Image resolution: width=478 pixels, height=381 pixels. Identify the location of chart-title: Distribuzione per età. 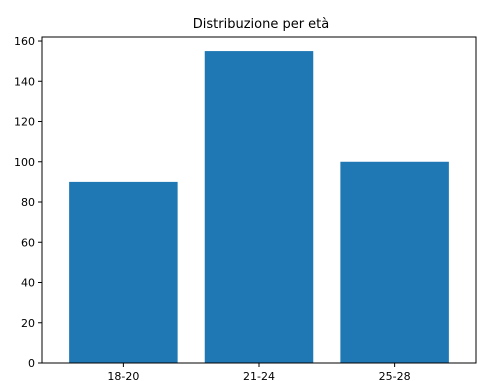
(261, 24).